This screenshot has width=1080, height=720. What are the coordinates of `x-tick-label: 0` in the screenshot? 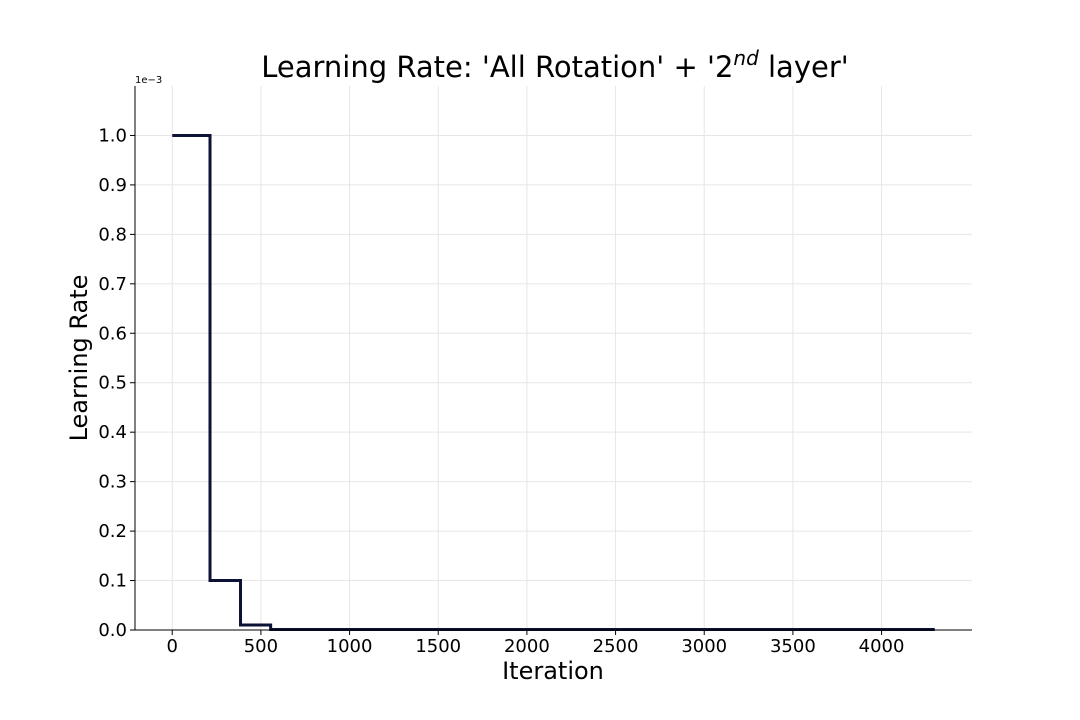 It's located at (172, 646).